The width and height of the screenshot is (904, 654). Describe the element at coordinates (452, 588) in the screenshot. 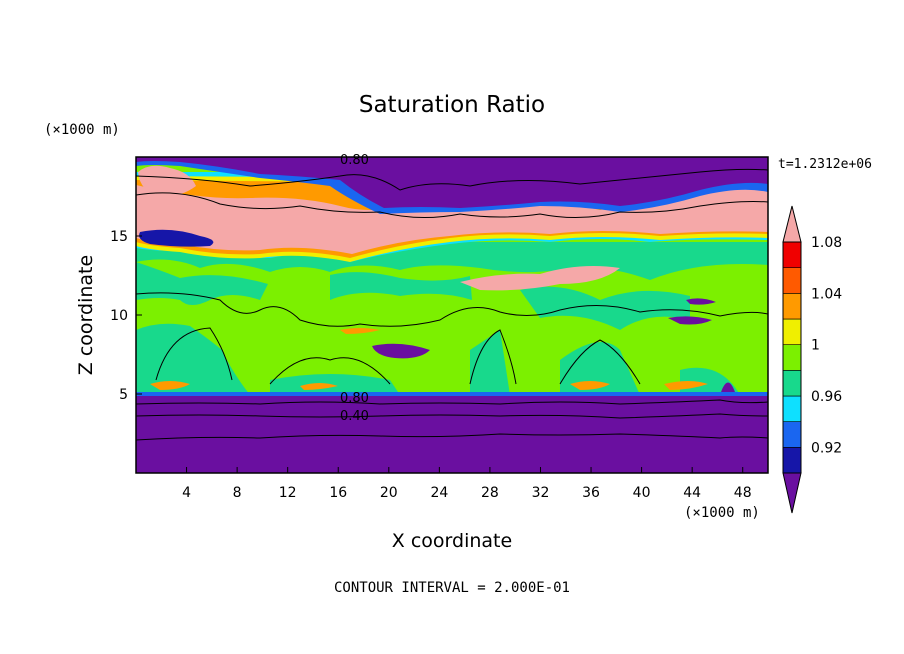

I see `contour-interval-footer: CONTOUR INTERVAL = 2.000E-01` at that location.